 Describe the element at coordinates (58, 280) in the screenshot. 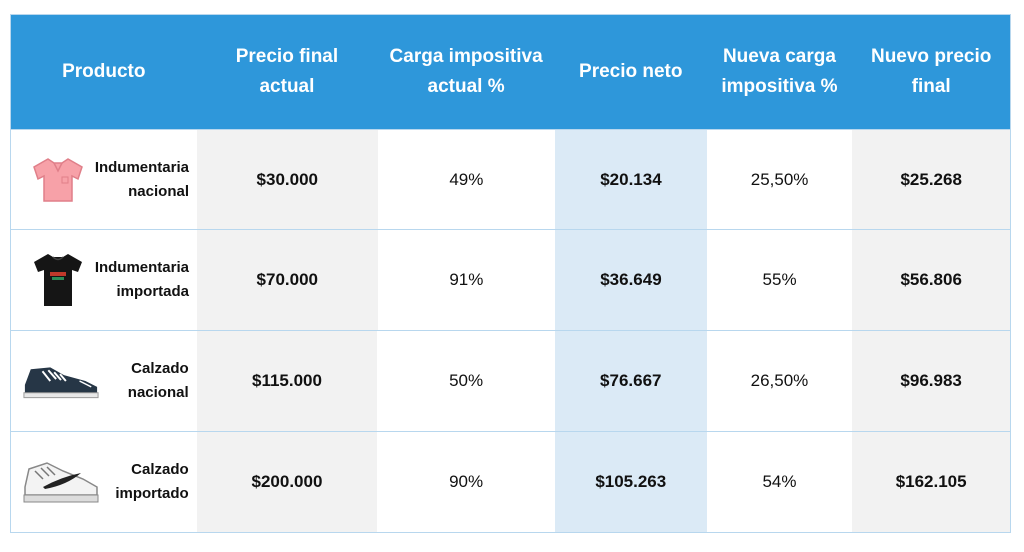

I see `black-tshirt-icon` at that location.